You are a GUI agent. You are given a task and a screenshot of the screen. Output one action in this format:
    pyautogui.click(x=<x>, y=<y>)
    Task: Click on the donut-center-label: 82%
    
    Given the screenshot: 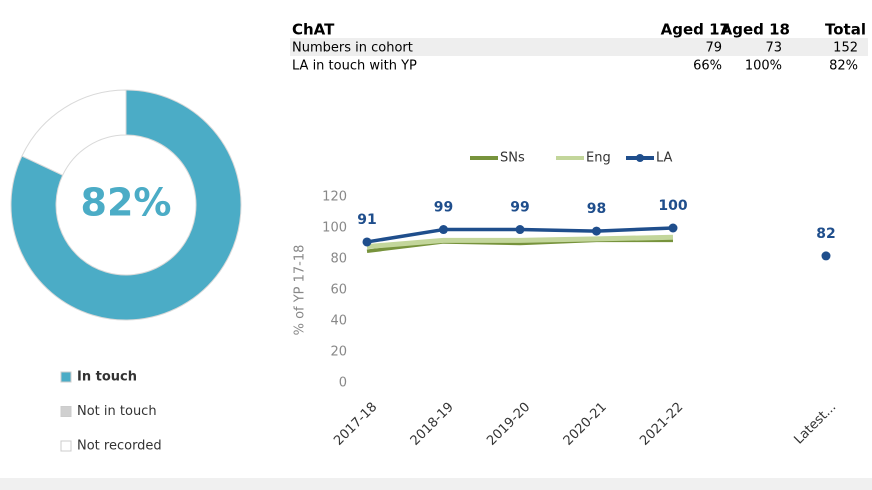 What is the action you would take?
    pyautogui.click(x=126, y=203)
    